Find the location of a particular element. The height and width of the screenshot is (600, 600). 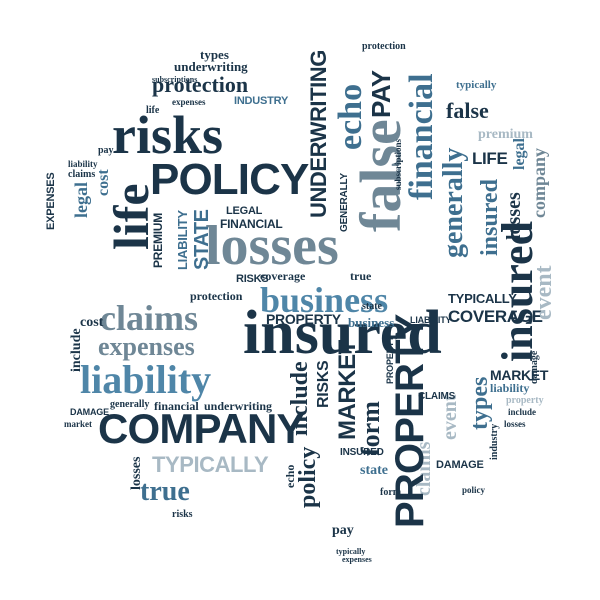

cloud-word: insured is located at coordinates (342, 333).